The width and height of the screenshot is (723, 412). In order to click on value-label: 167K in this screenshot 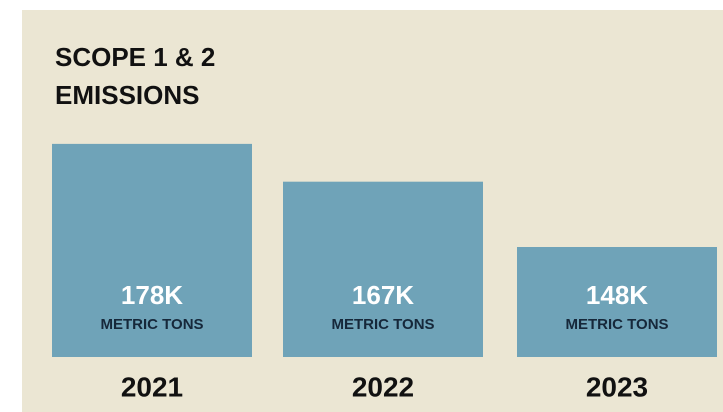, I will do `click(383, 295)`.